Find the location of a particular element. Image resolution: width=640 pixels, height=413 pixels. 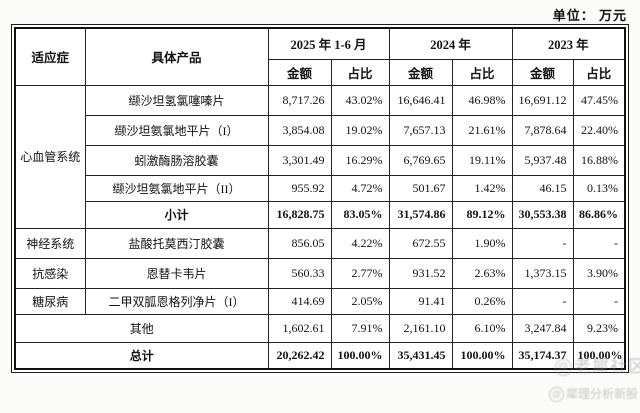

ratio-cell: 2.77% is located at coordinates (360, 273).